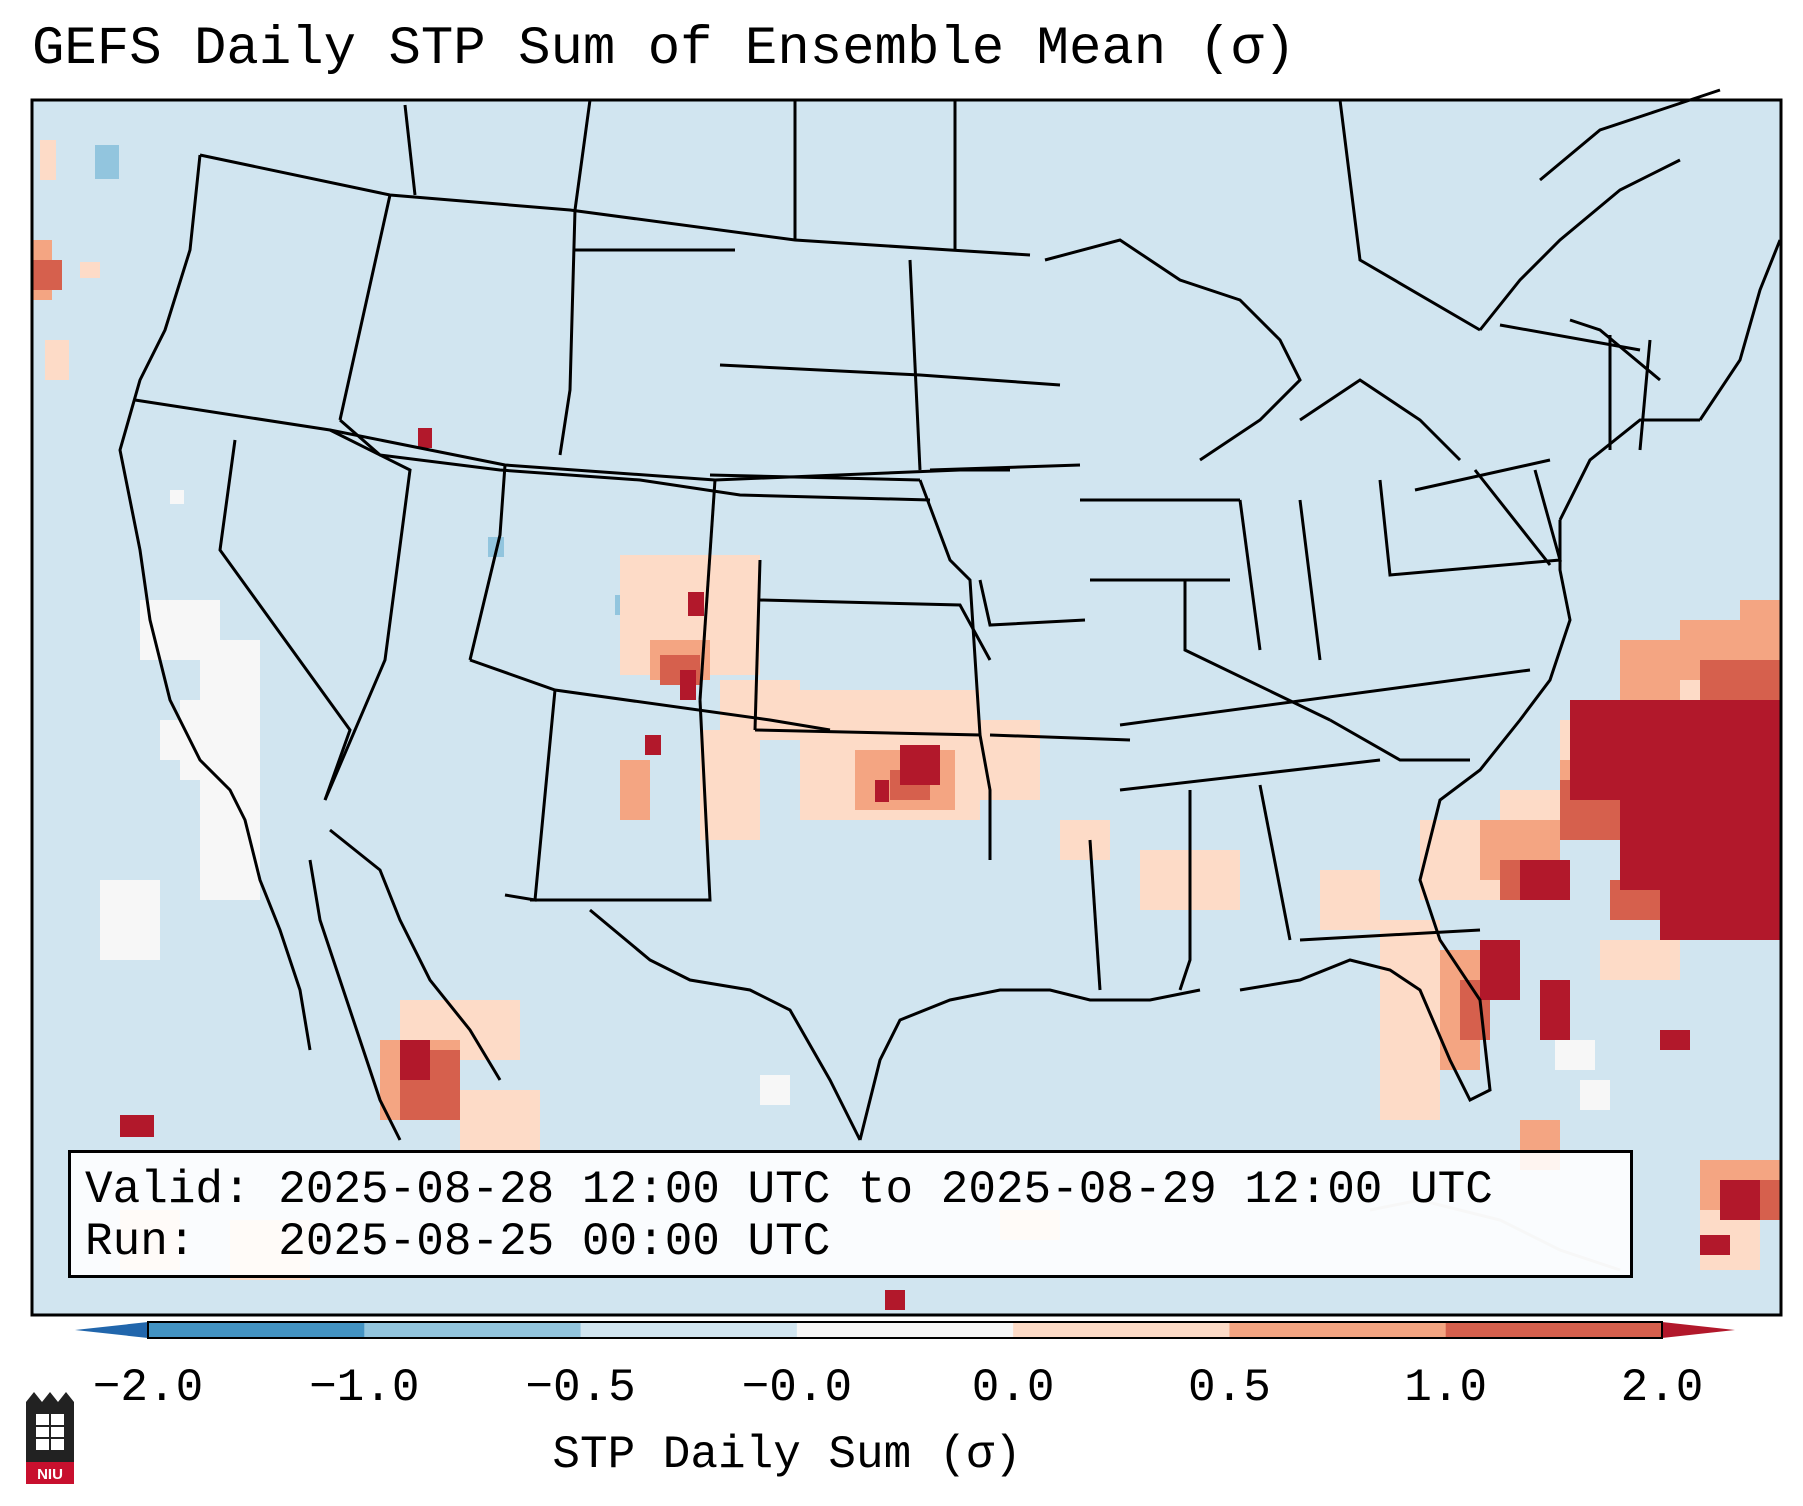 The image size is (1803, 1506). Describe the element at coordinates (50, 1474) in the screenshot. I see `logo-text: NIU` at that location.